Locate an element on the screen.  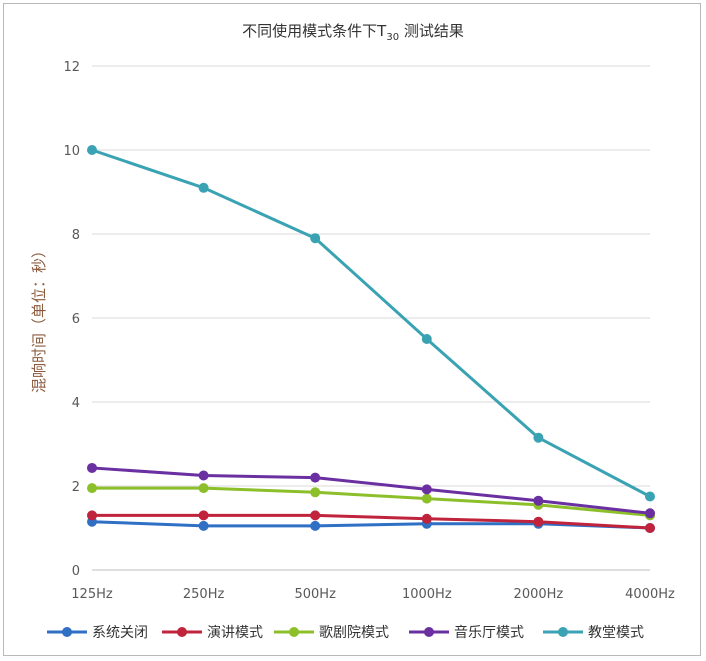
x-tick-labels: 125Hz 250Hz 500Hz 1000Hz 2000Hz 4000Hz is located at coordinates (373, 594).